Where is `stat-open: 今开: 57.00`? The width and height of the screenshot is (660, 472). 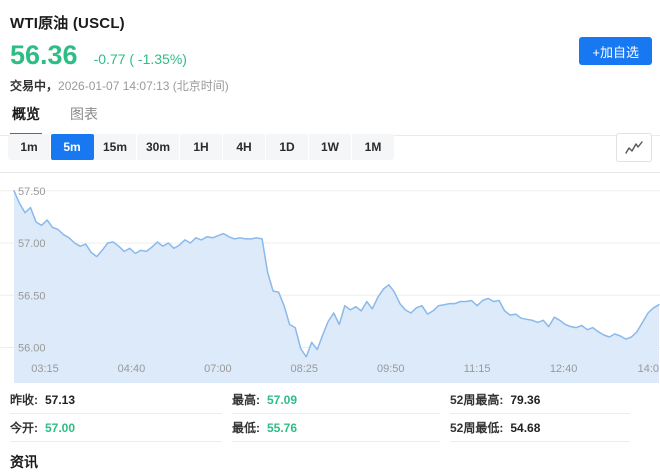 stat-open: 今开: 57.00 is located at coordinates (116, 428).